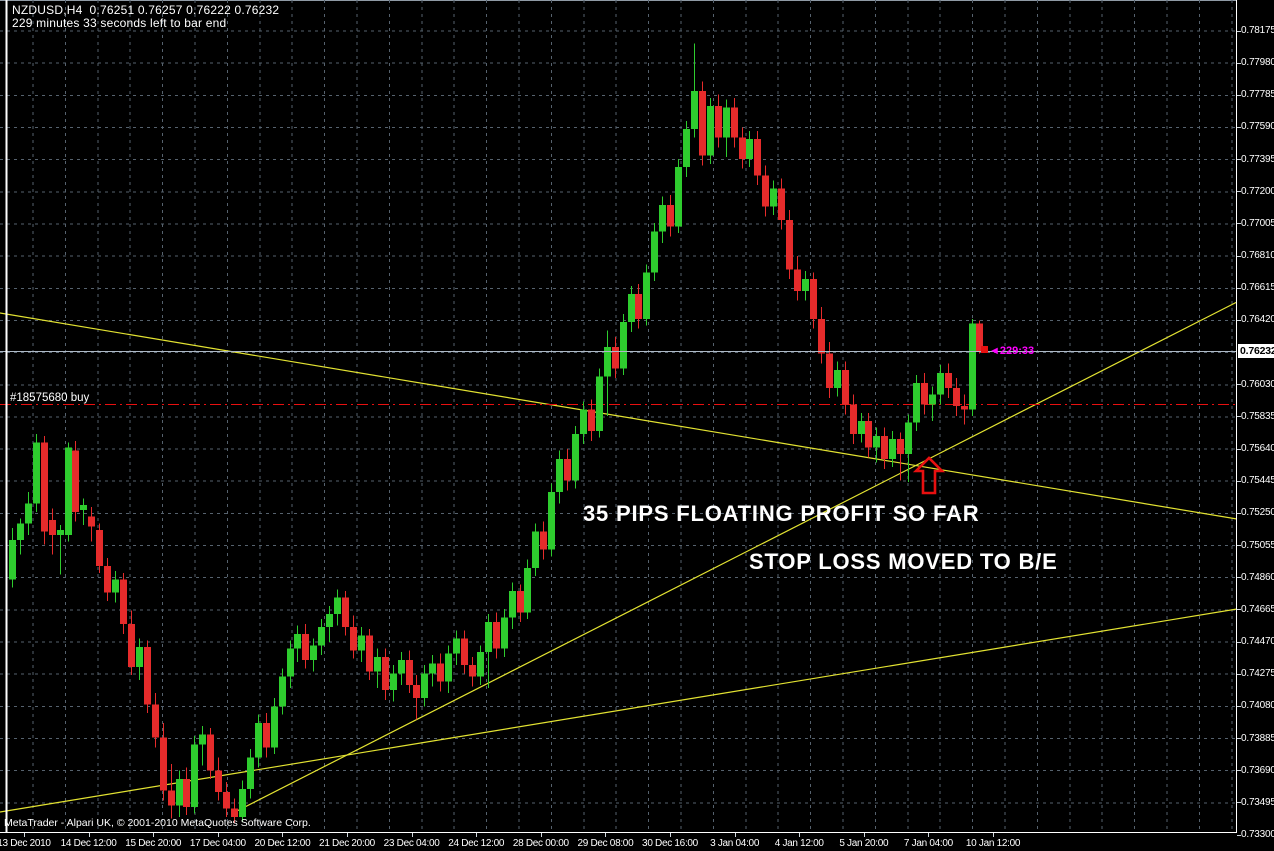  I want to click on price-axis-label: 0.77005, so click(1257, 223).